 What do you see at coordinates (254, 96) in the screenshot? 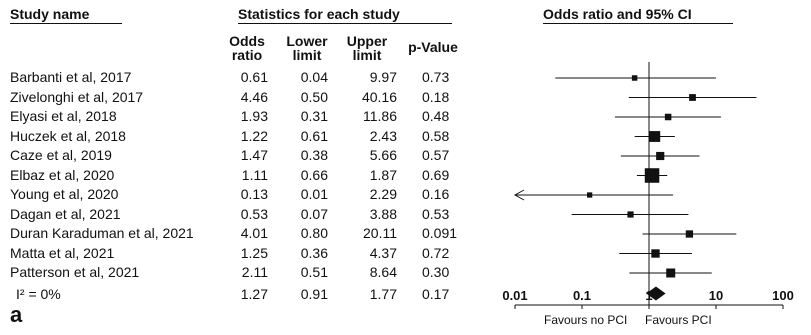
I see `odds-ratio-cell: 4.46` at bounding box center [254, 96].